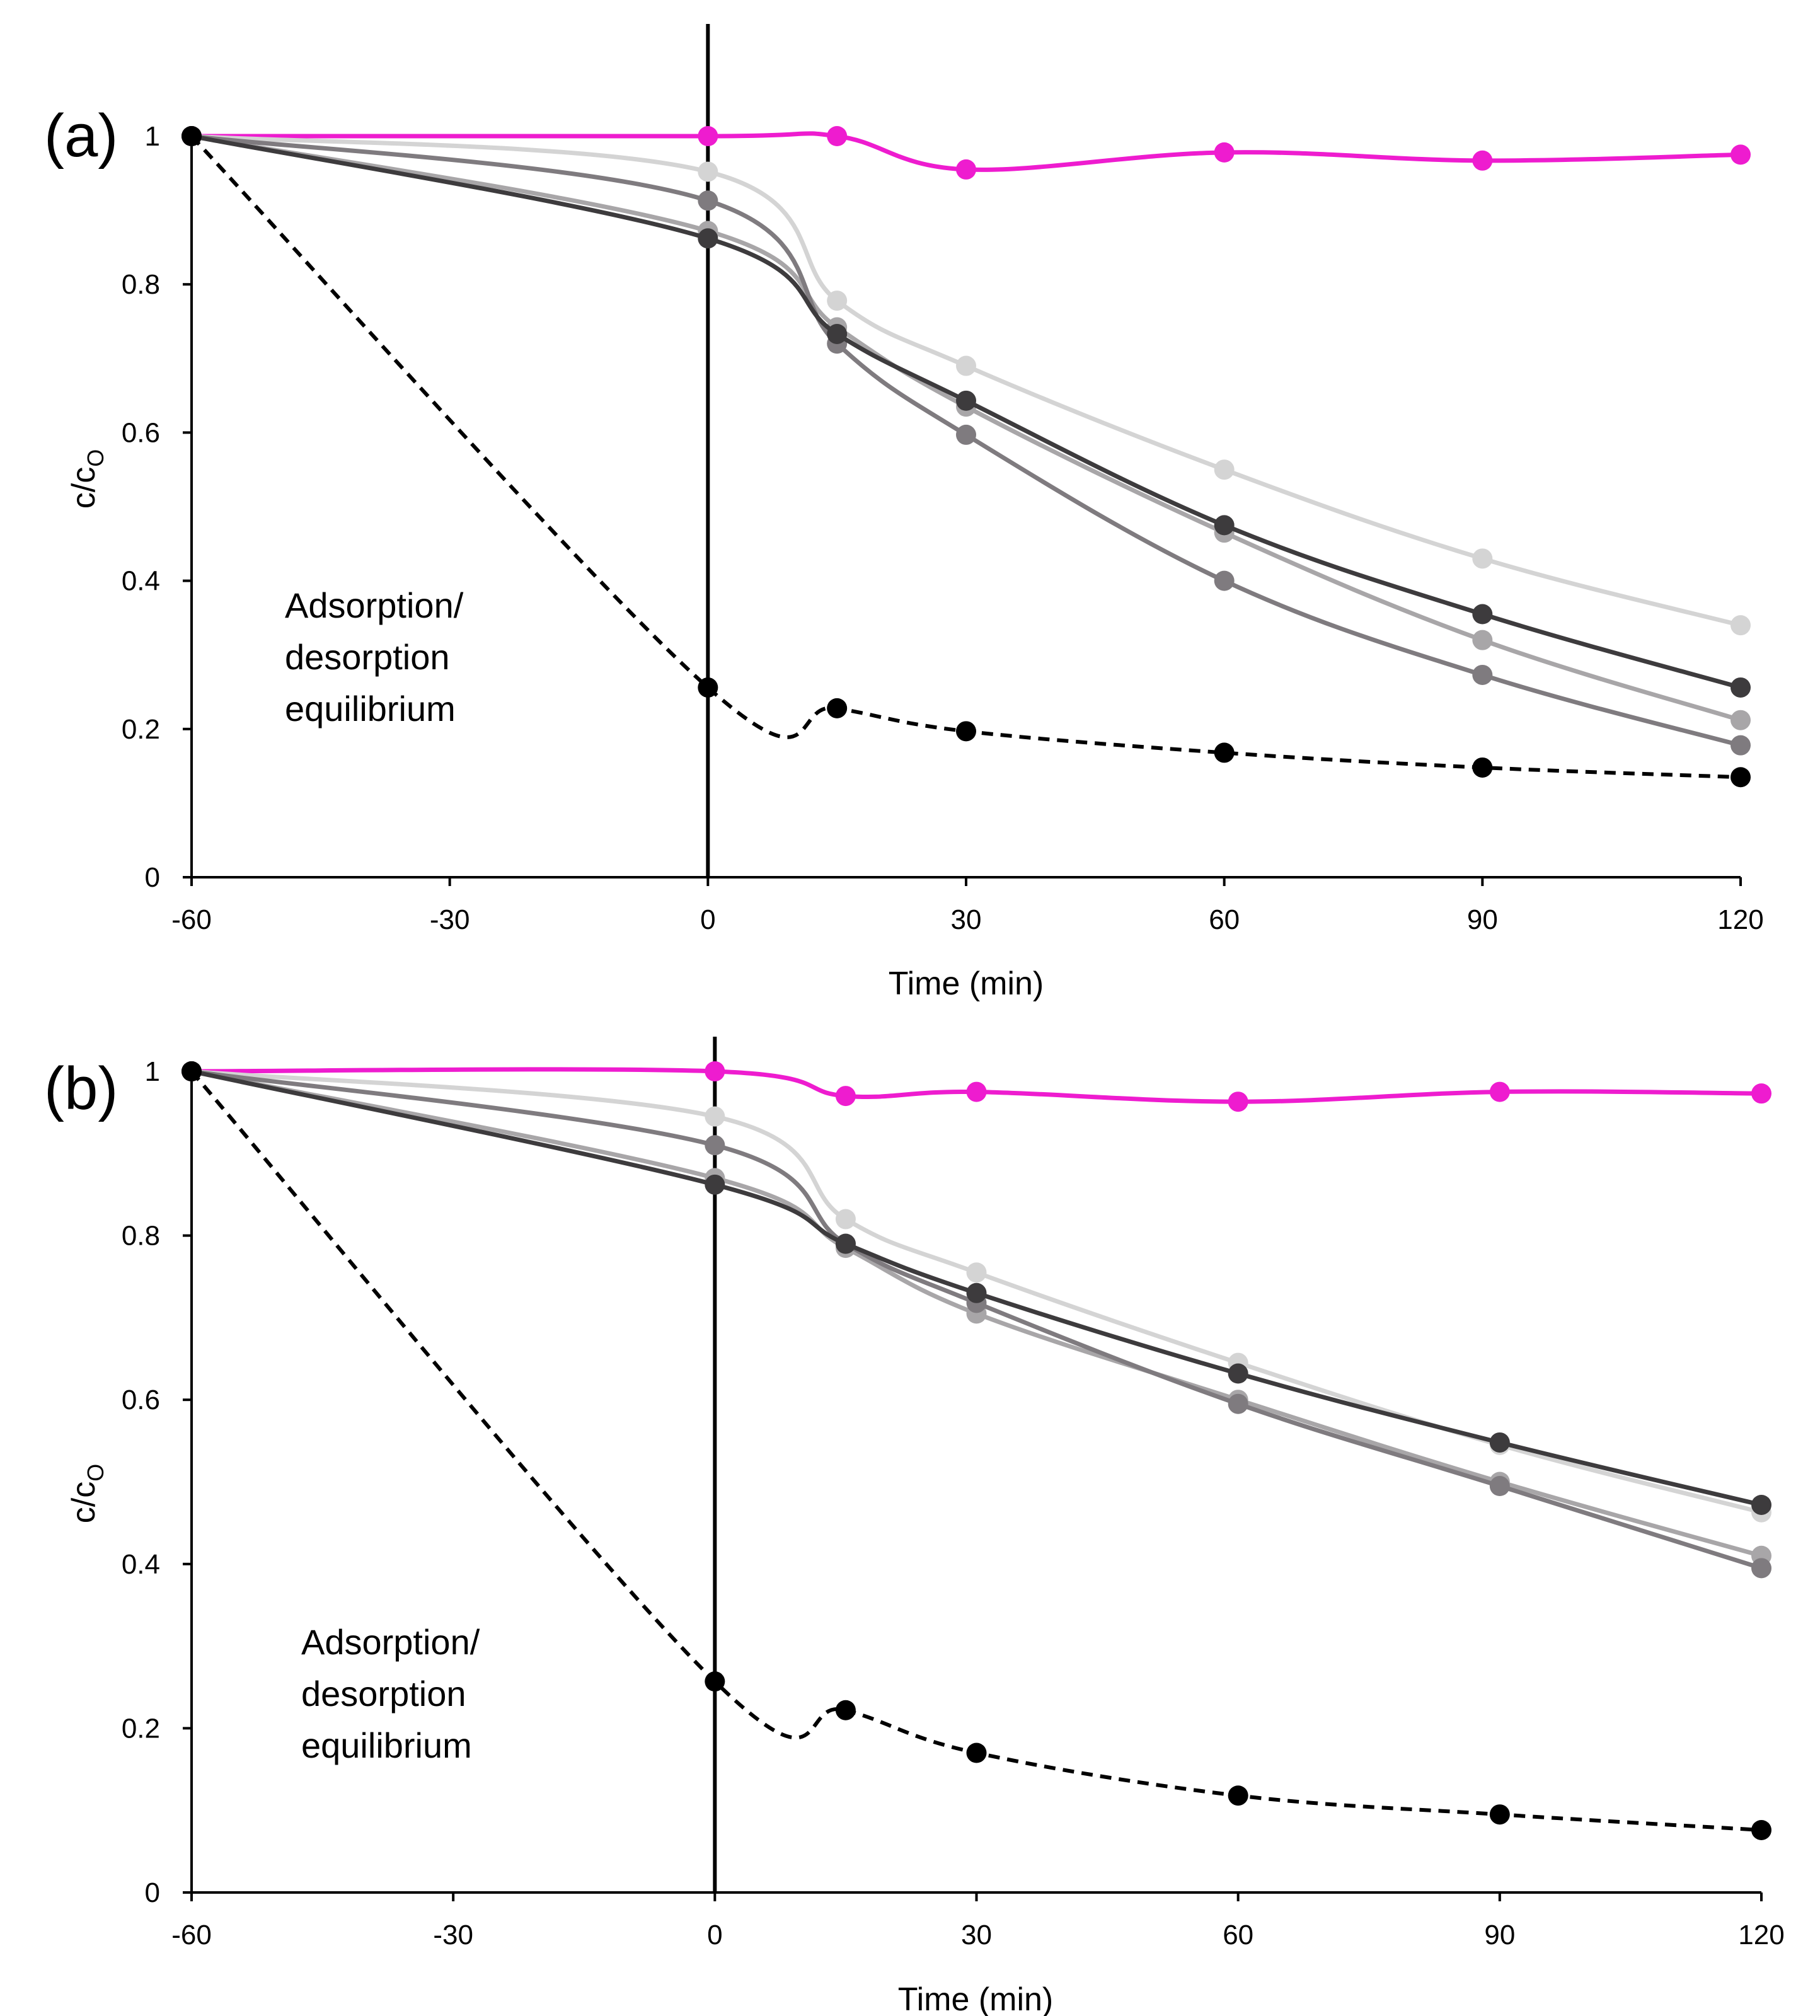 This screenshot has height=2016, width=1820. What do you see at coordinates (81, 136) in the screenshot?
I see `panel-label: (a)` at bounding box center [81, 136].